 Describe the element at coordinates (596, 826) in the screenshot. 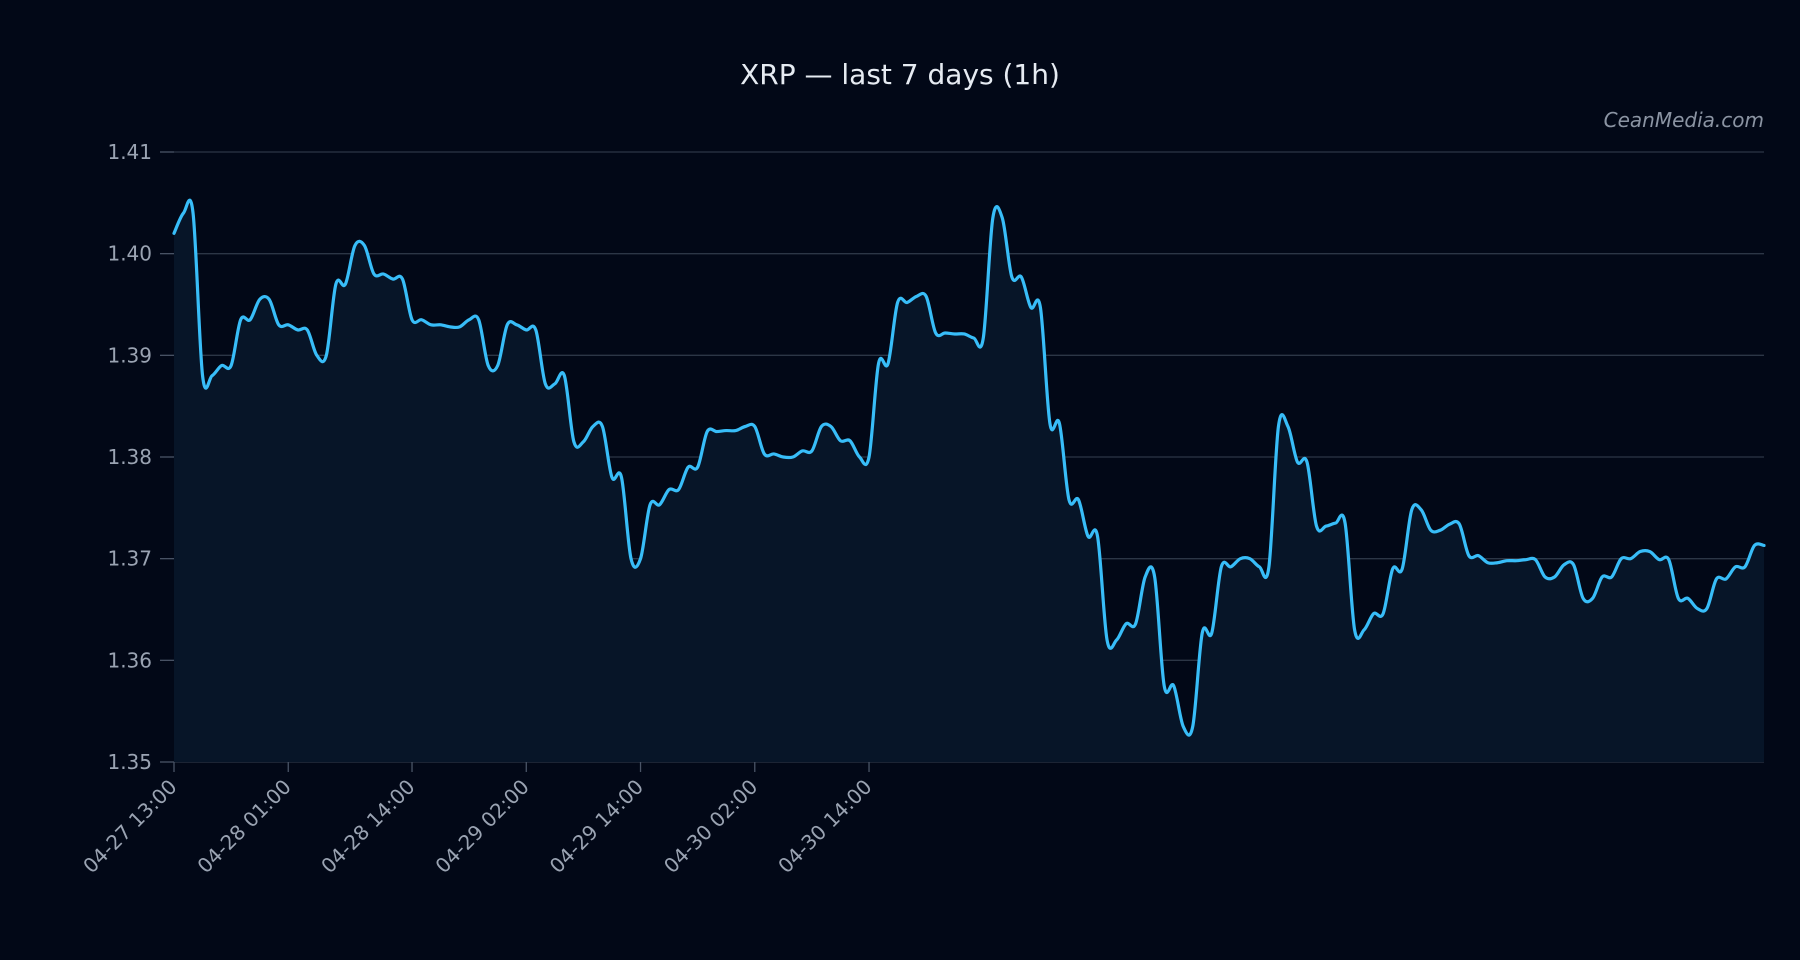

I see `x-tick-label: 04-29 14:00` at that location.